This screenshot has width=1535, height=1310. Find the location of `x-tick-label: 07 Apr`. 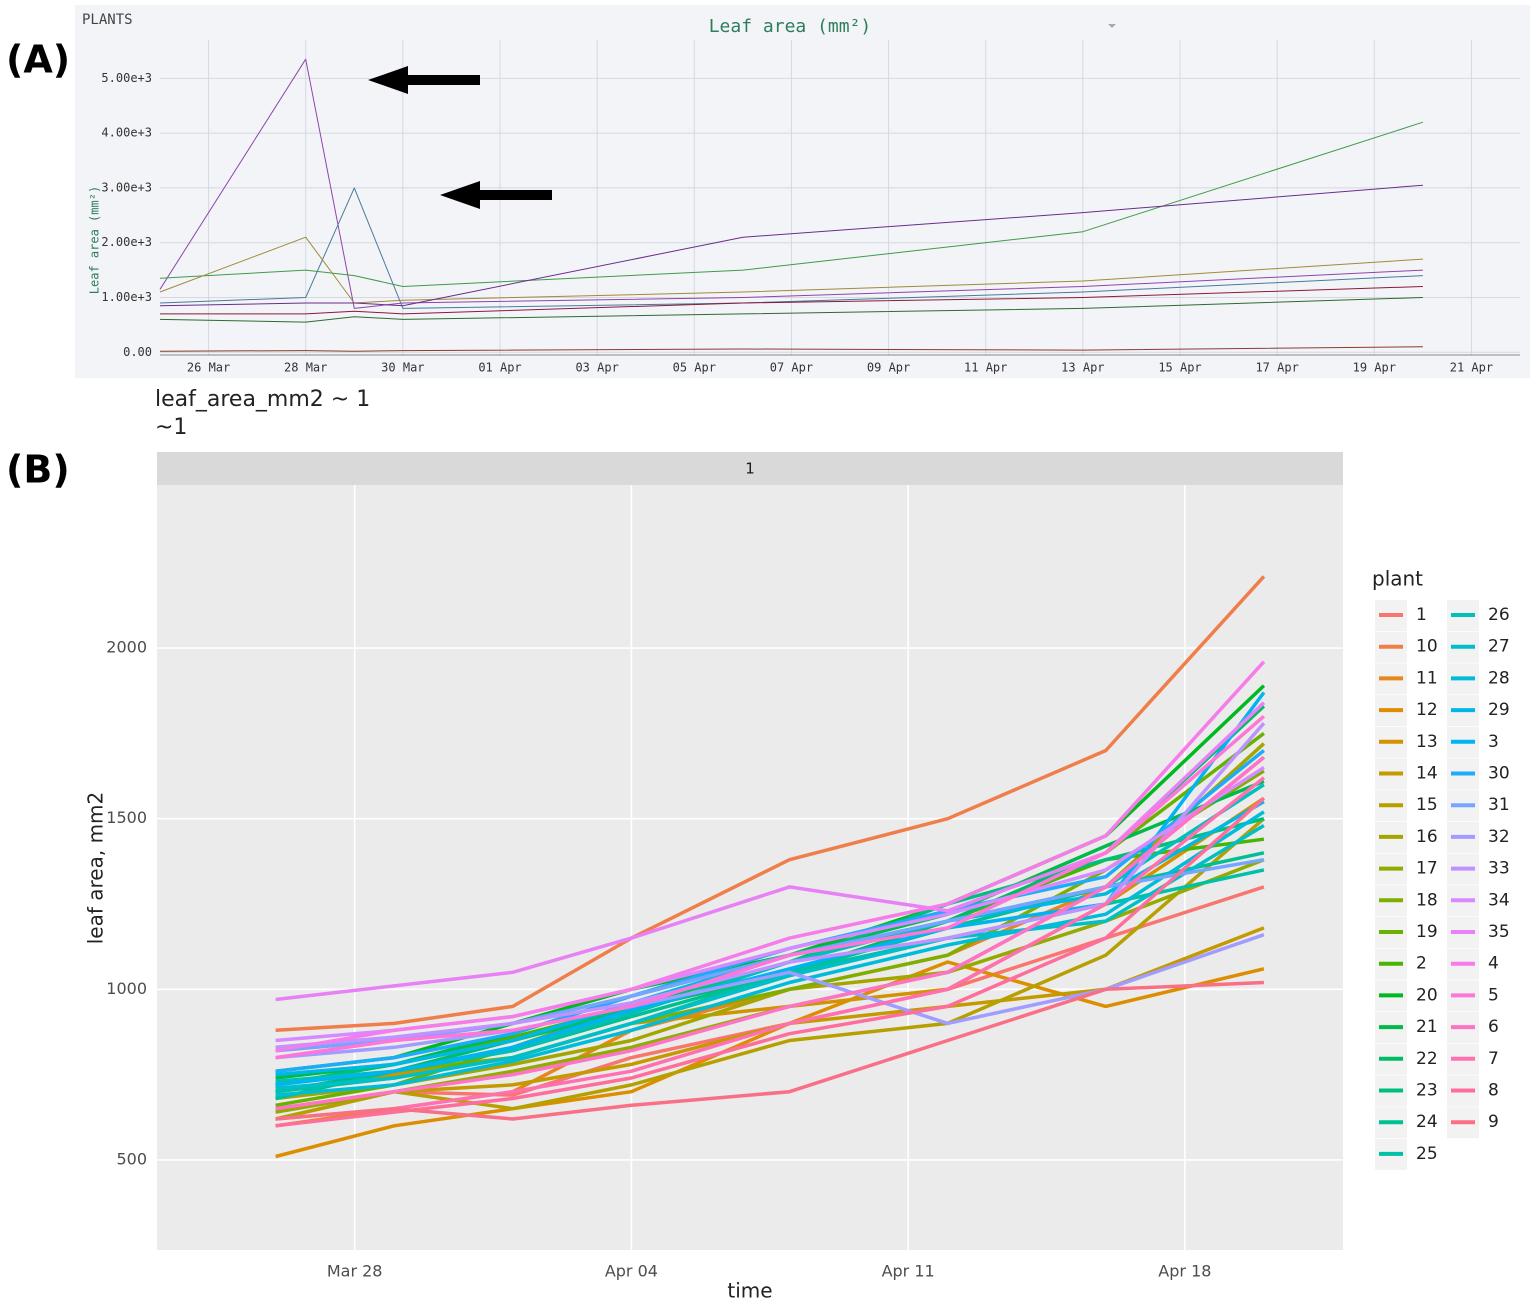

x-tick-label: 07 Apr is located at coordinates (791, 368).